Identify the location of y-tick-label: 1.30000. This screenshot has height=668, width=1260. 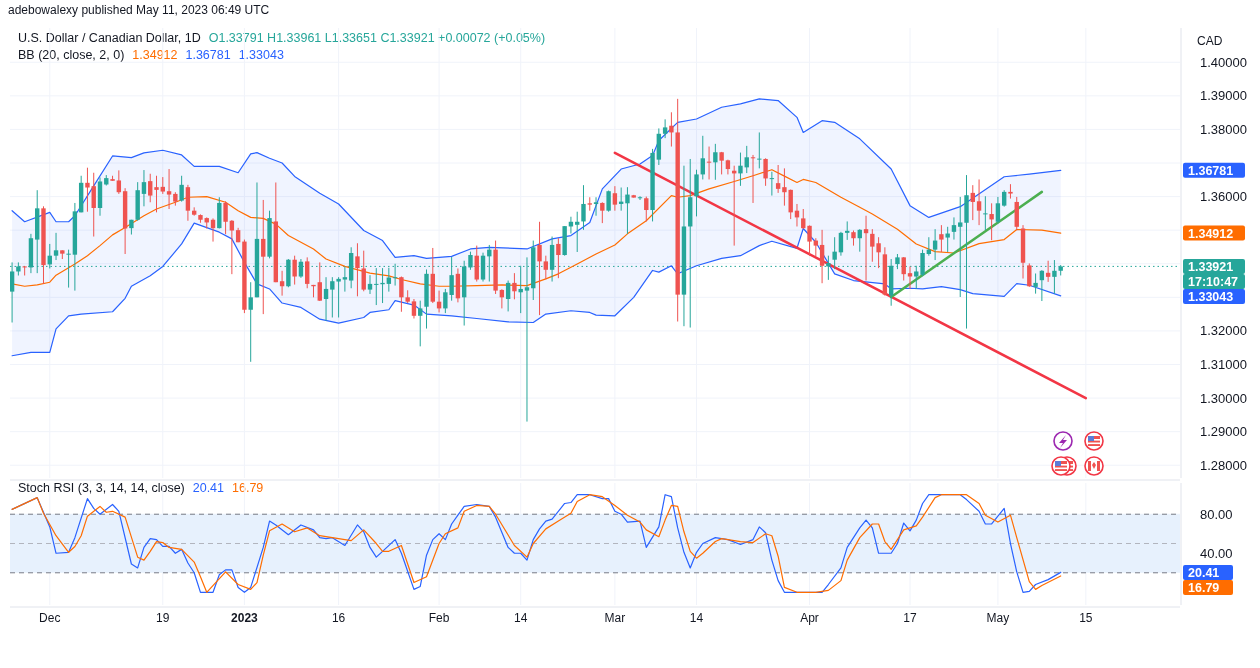
(1223, 398).